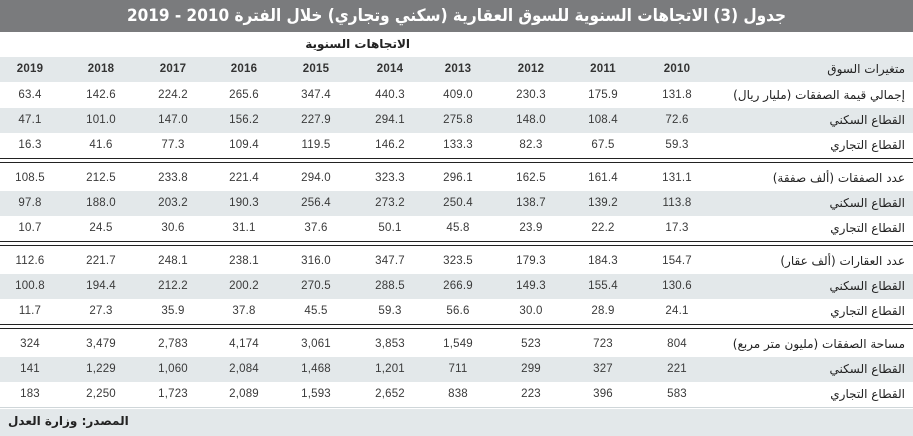 The height and width of the screenshot is (436, 913). I want to click on row-label: مساحة الصفقات (مليون متر مربع), so click(818, 344).